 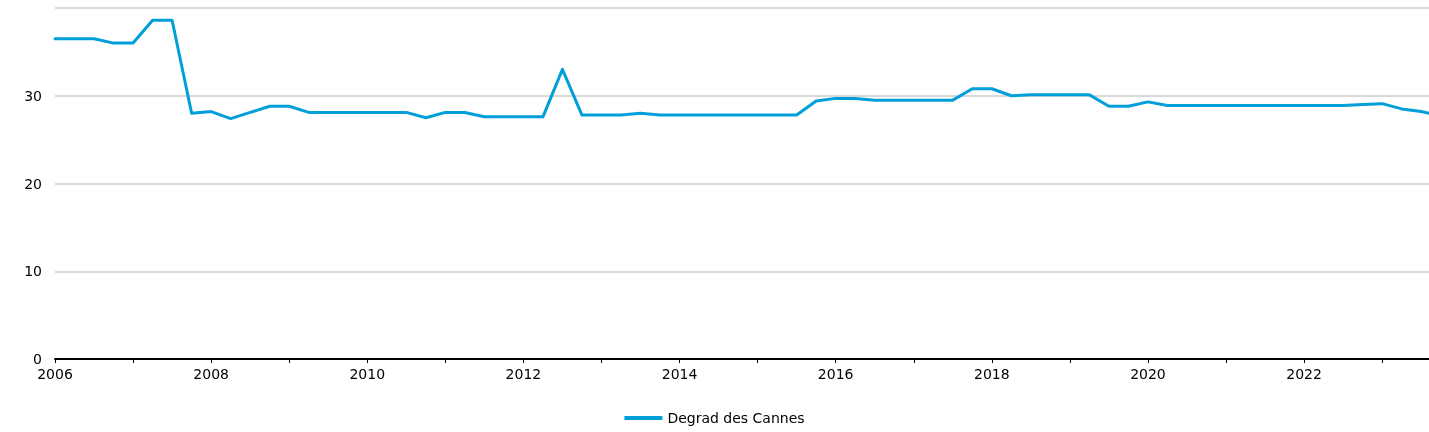 I want to click on x-tick-label: 2016, so click(x=835, y=374).